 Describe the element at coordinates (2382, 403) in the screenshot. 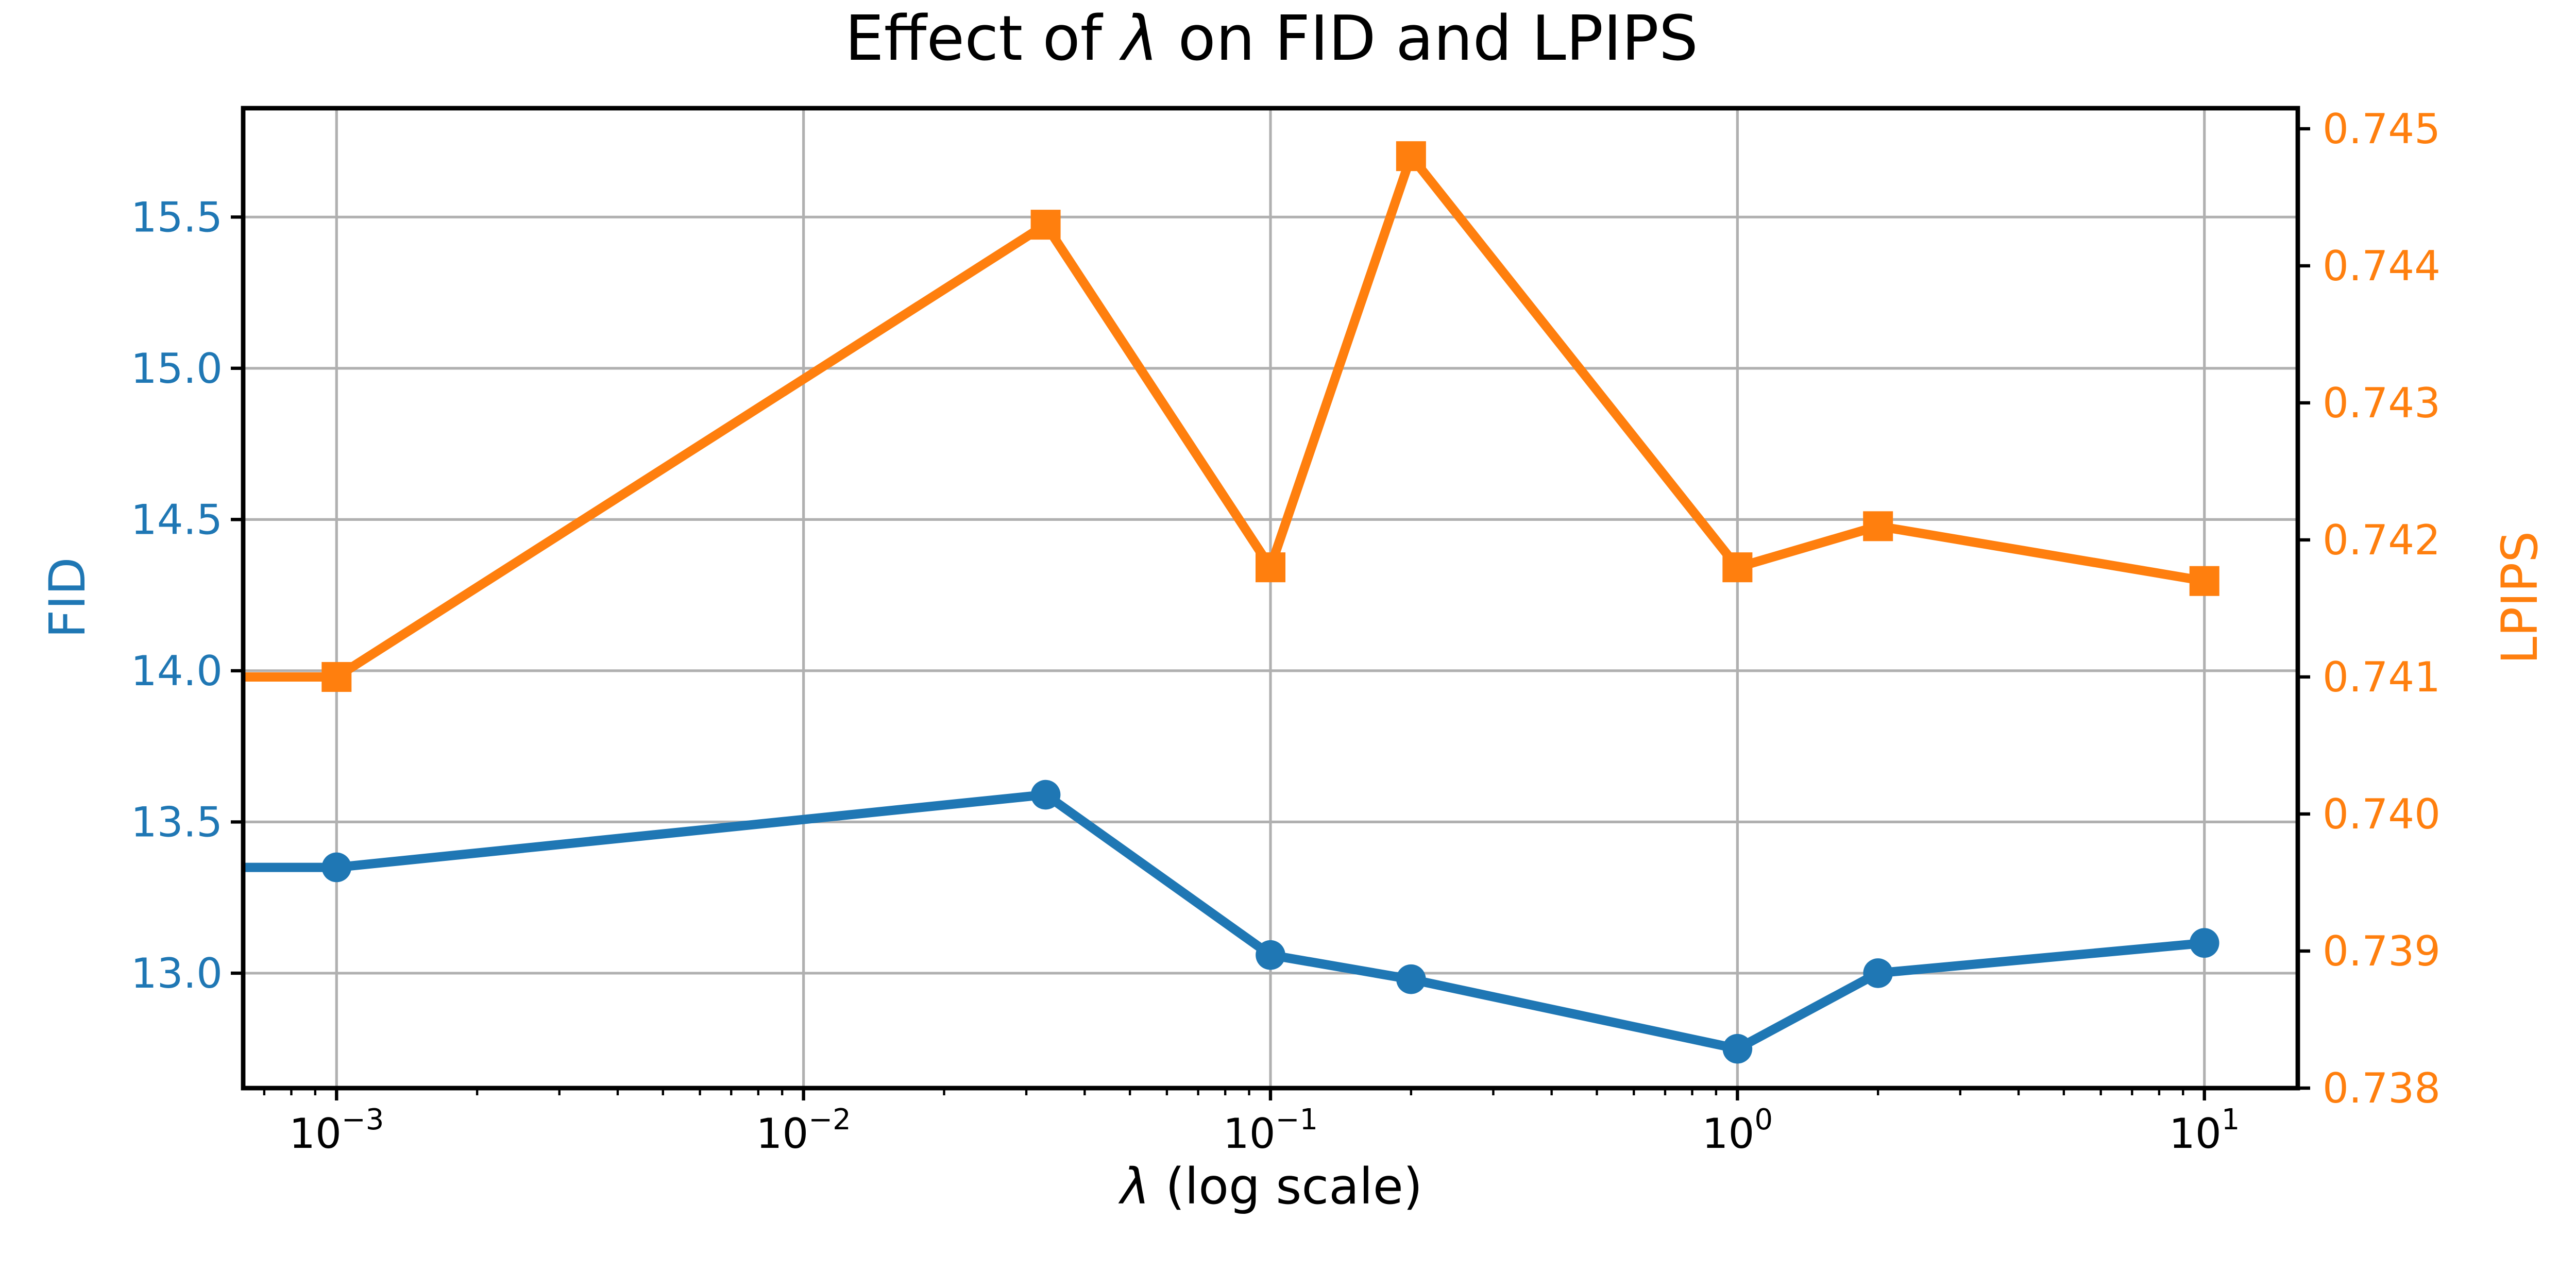

I see `right-tick-label: 0.743` at that location.